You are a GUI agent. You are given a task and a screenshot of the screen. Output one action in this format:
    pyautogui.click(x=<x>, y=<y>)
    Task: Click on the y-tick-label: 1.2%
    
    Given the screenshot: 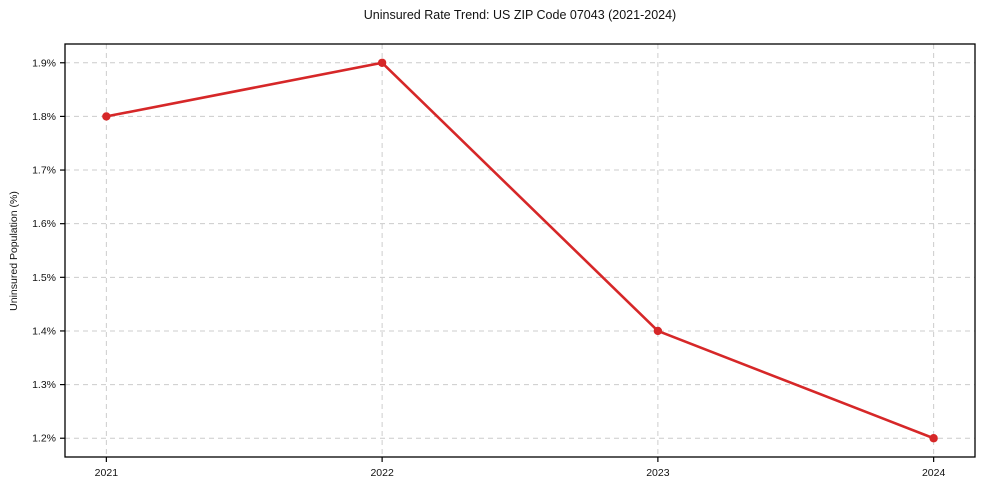 What is the action you would take?
    pyautogui.click(x=44, y=439)
    